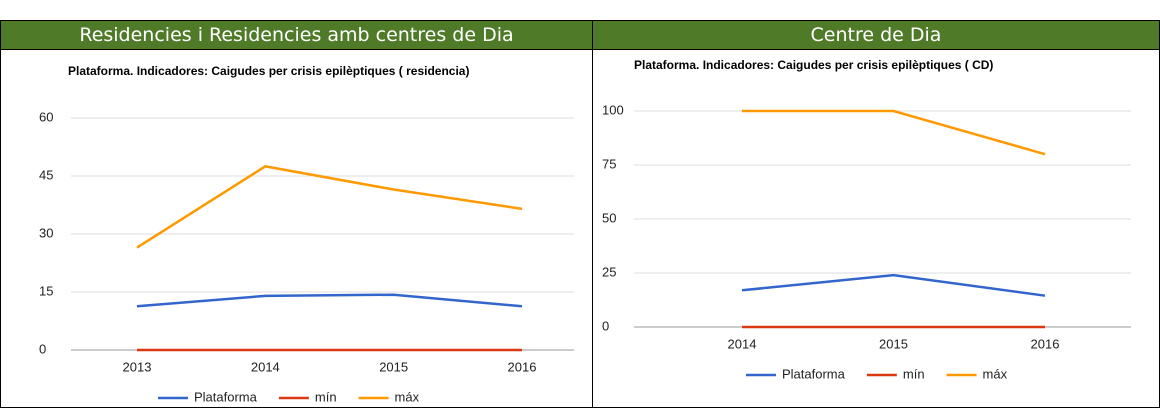 The image size is (1160, 409). Describe the element at coordinates (609, 163) in the screenshot. I see `y-tick-label: 75` at that location.